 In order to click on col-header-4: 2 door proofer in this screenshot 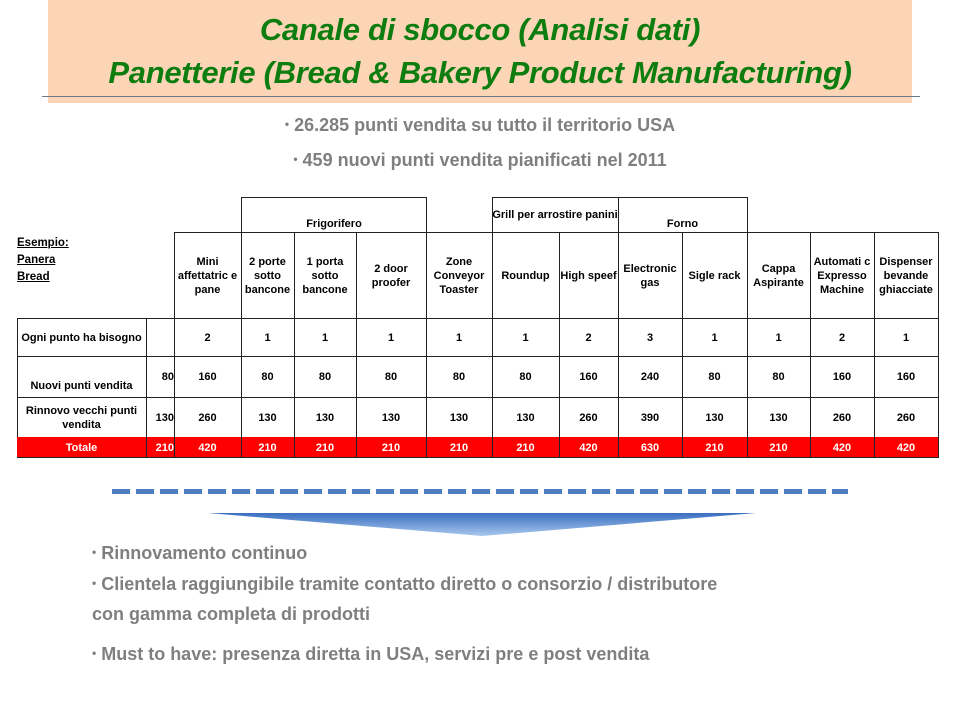, I will do `click(391, 275)`.